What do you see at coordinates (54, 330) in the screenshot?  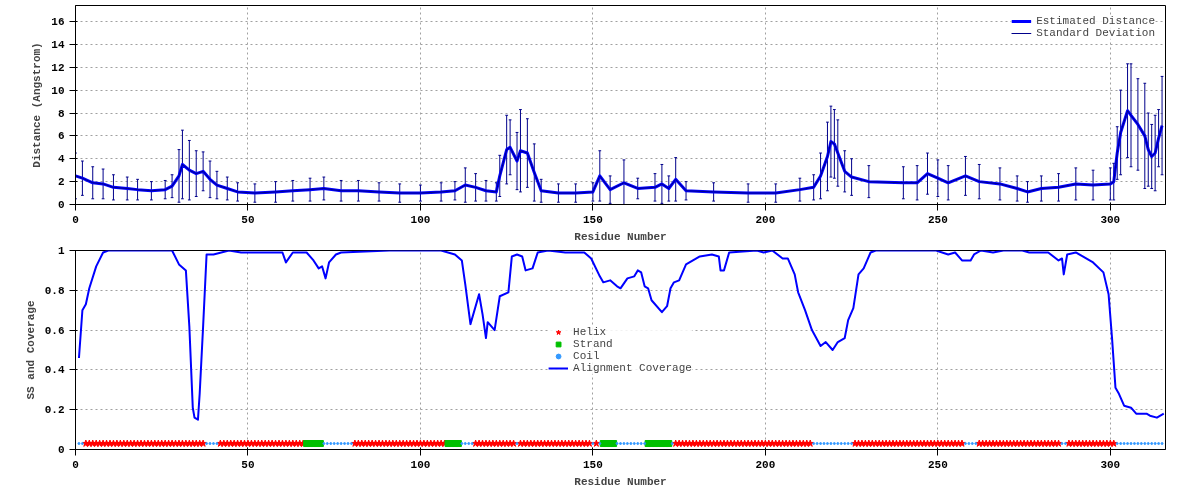 I see `y-tick-label: 0.6` at bounding box center [54, 330].